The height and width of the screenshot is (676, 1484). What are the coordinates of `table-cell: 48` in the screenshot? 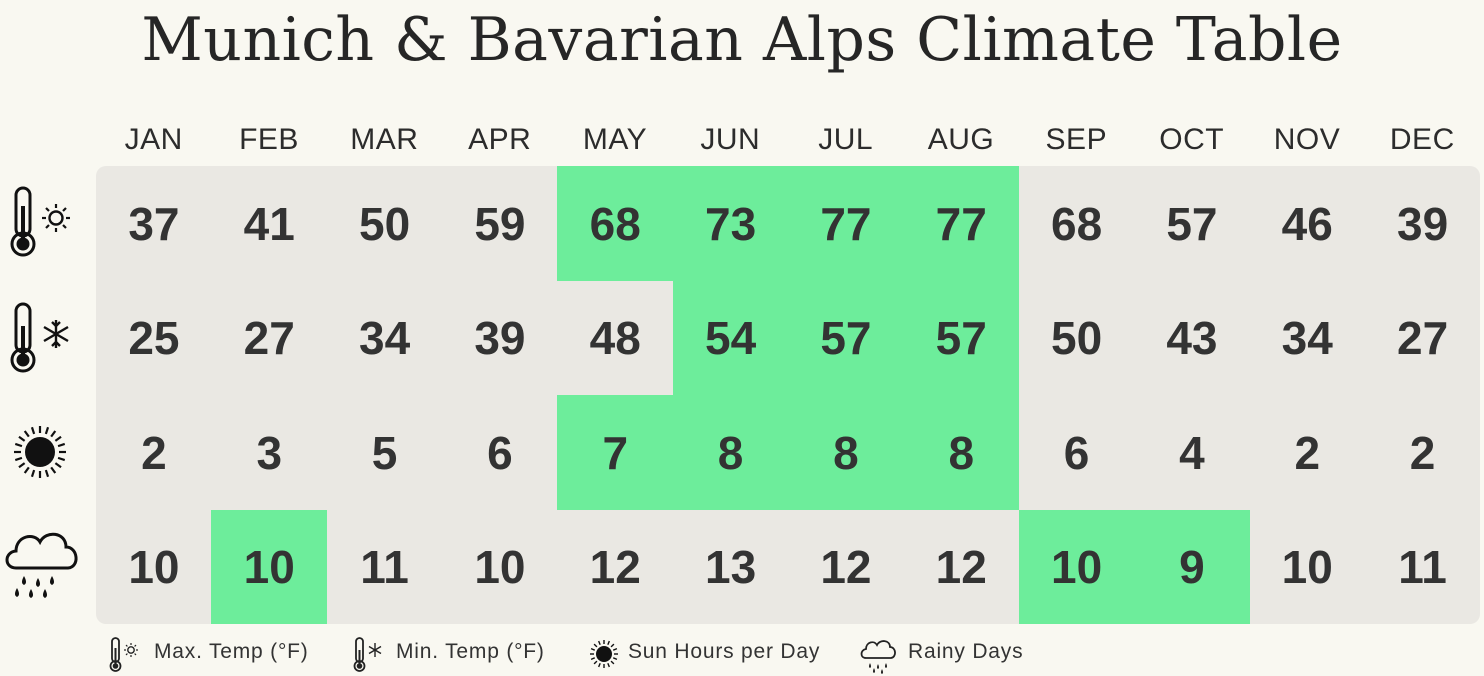 It's located at (615, 338).